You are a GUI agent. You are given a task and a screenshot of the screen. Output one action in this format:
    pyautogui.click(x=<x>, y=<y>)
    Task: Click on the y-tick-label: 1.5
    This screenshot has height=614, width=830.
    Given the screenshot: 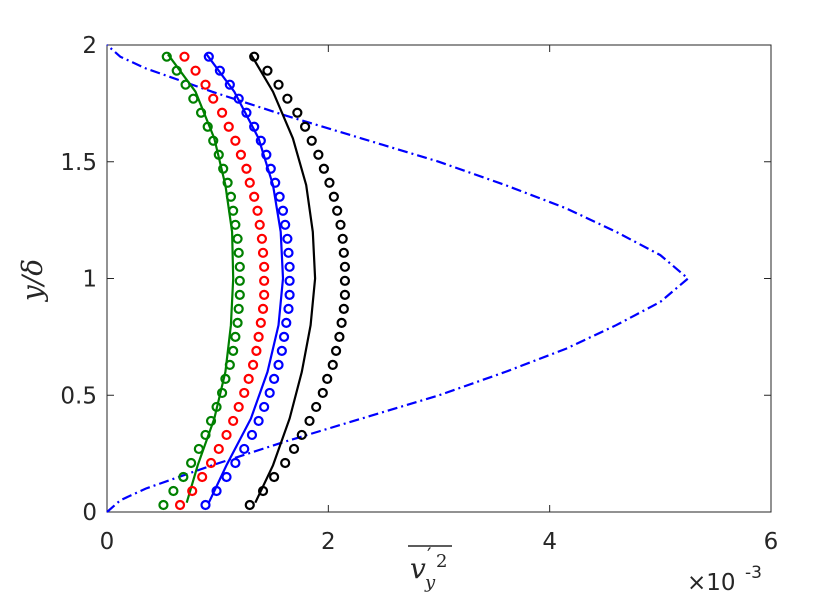 What is the action you would take?
    pyautogui.click(x=78, y=163)
    